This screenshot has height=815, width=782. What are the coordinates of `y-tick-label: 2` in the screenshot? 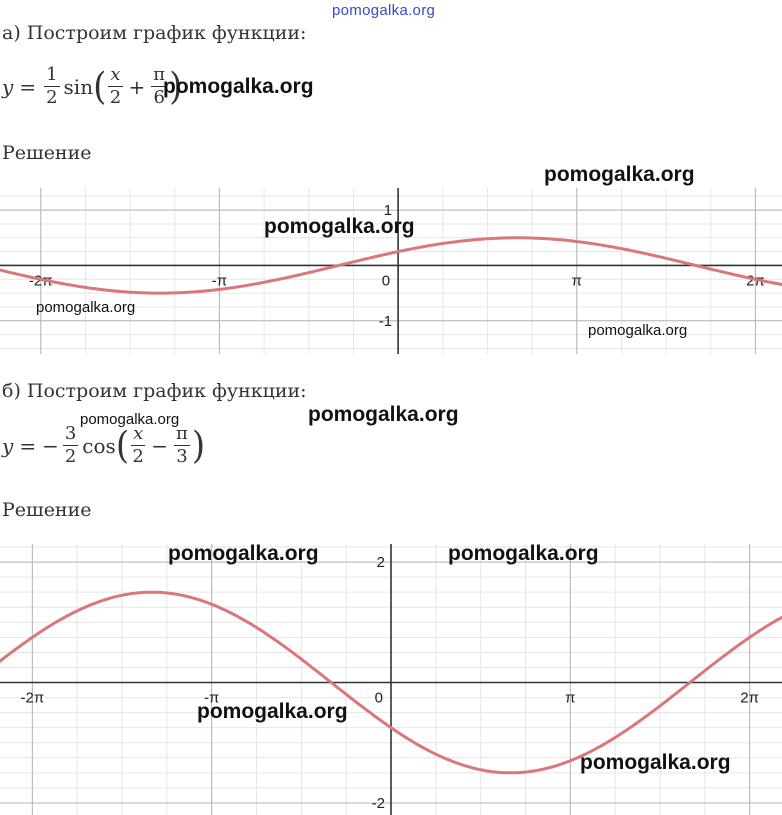 It's located at (381, 562).